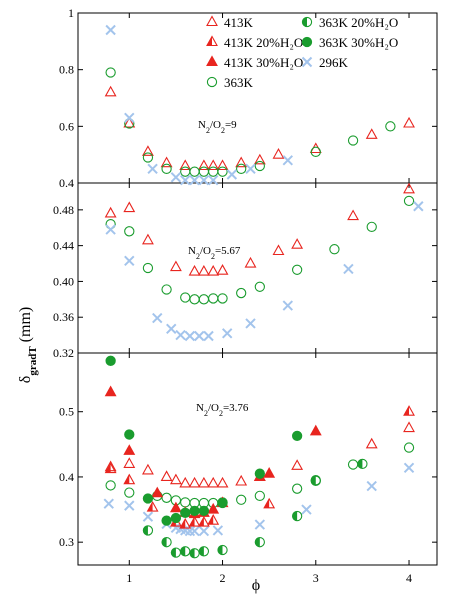  I want to click on legend-entry: 363K 20%H₂O, so click(349, 22).